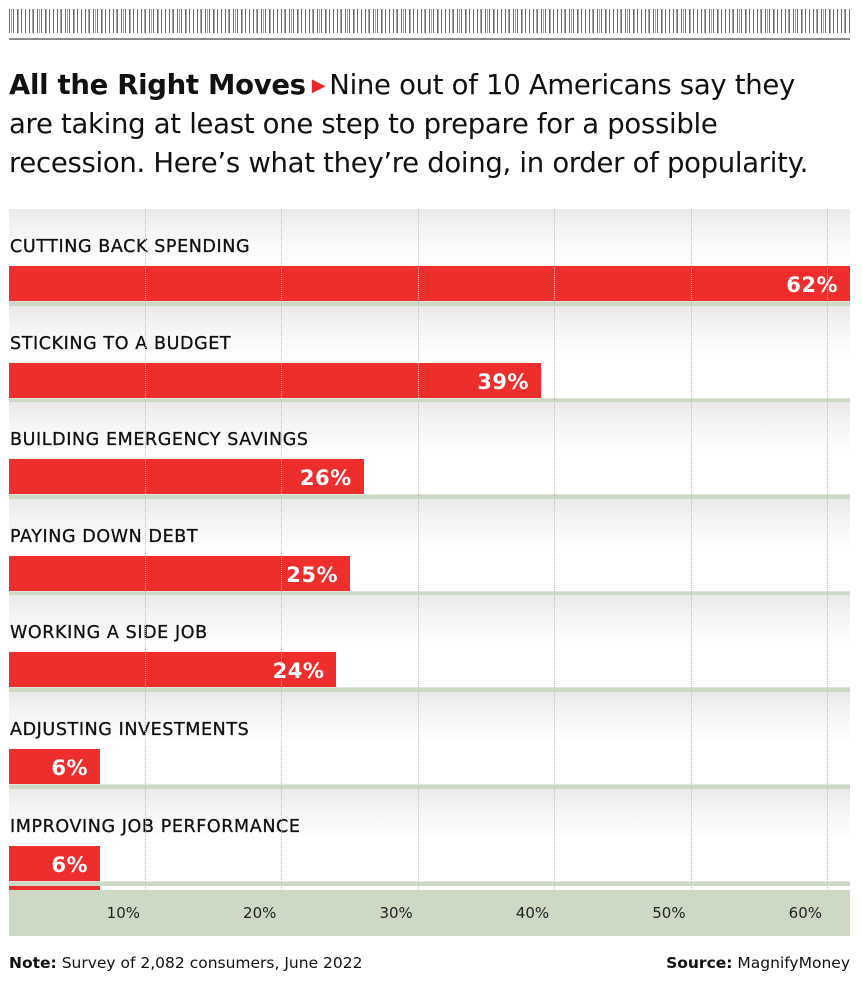 This screenshot has width=862, height=984. What do you see at coordinates (429, 549) in the screenshot?
I see `bar-row: PAYING DOWN DEBT 25%` at bounding box center [429, 549].